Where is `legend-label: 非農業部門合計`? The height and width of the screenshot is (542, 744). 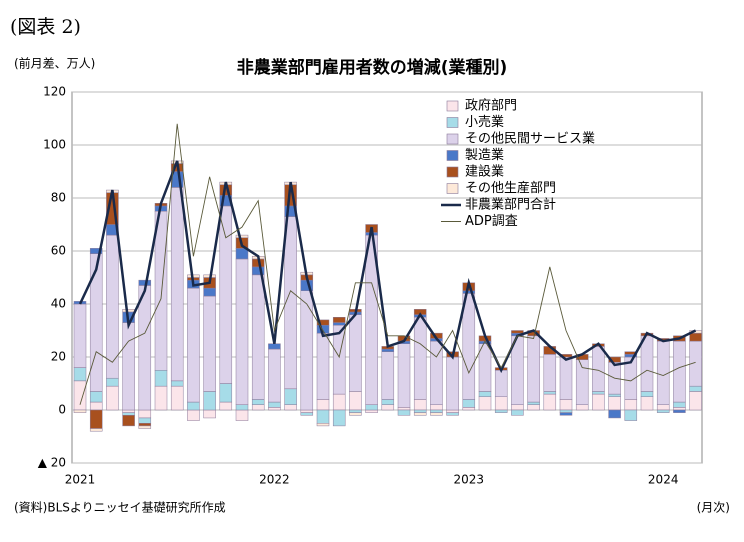 legend-label: 非農業部門合計 is located at coordinates (510, 205).